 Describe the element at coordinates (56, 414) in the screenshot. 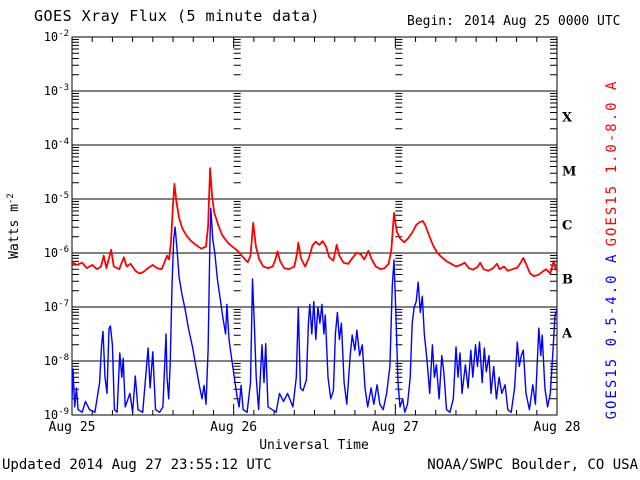

I see `y-tick-label: 10⁻⁹` at that location.